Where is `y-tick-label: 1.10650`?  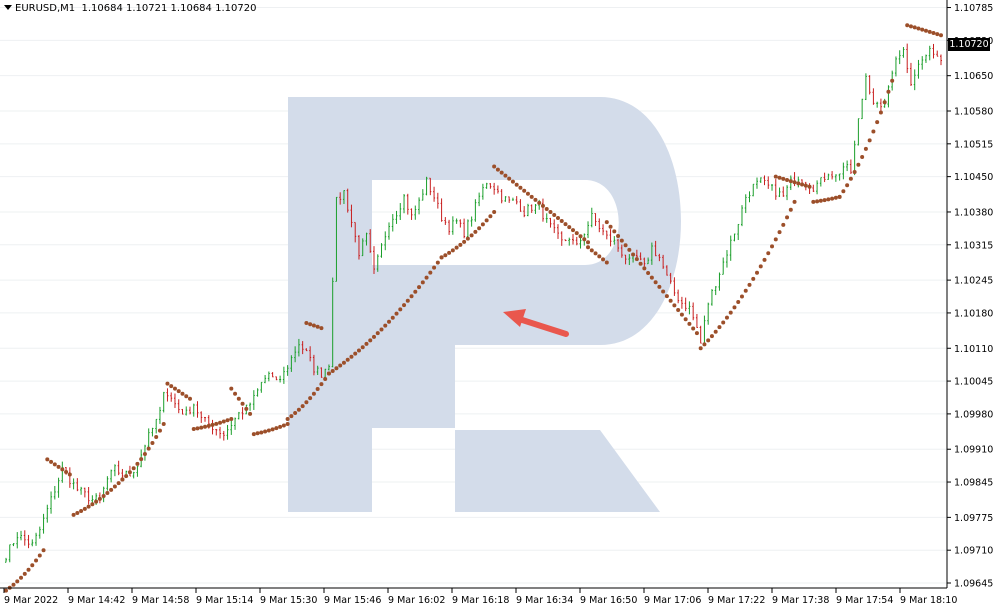
y-tick-label: 1.10650 is located at coordinates (973, 76).